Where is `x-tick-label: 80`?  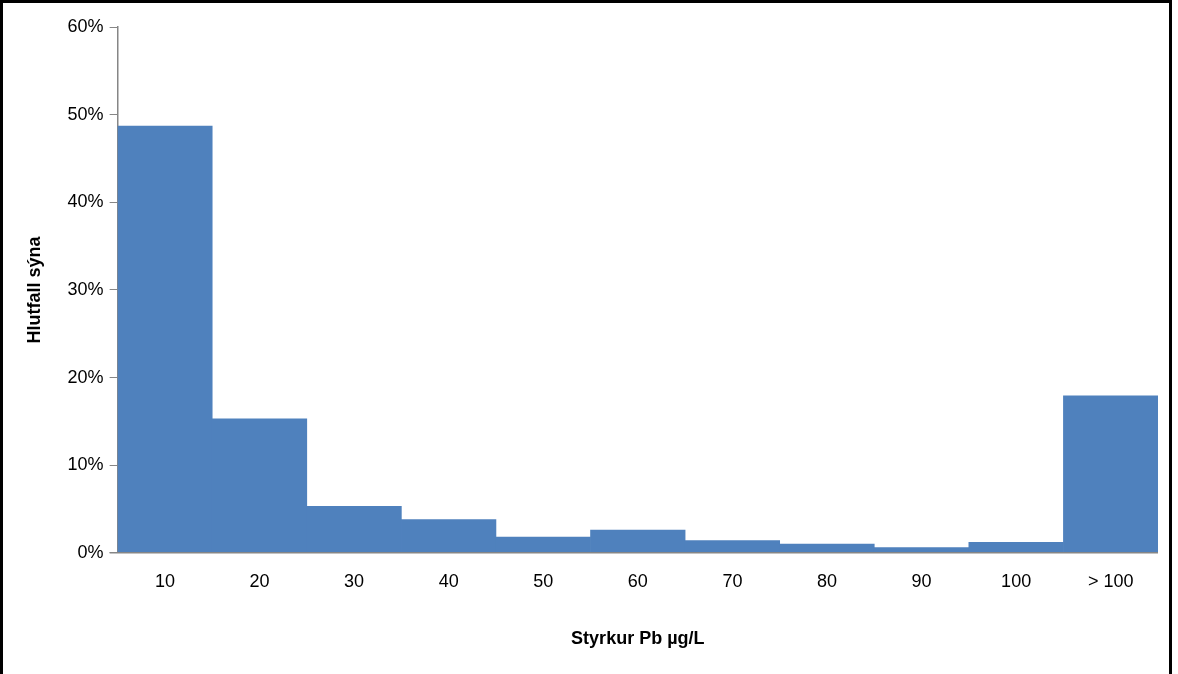 x-tick-label: 80 is located at coordinates (826, 580).